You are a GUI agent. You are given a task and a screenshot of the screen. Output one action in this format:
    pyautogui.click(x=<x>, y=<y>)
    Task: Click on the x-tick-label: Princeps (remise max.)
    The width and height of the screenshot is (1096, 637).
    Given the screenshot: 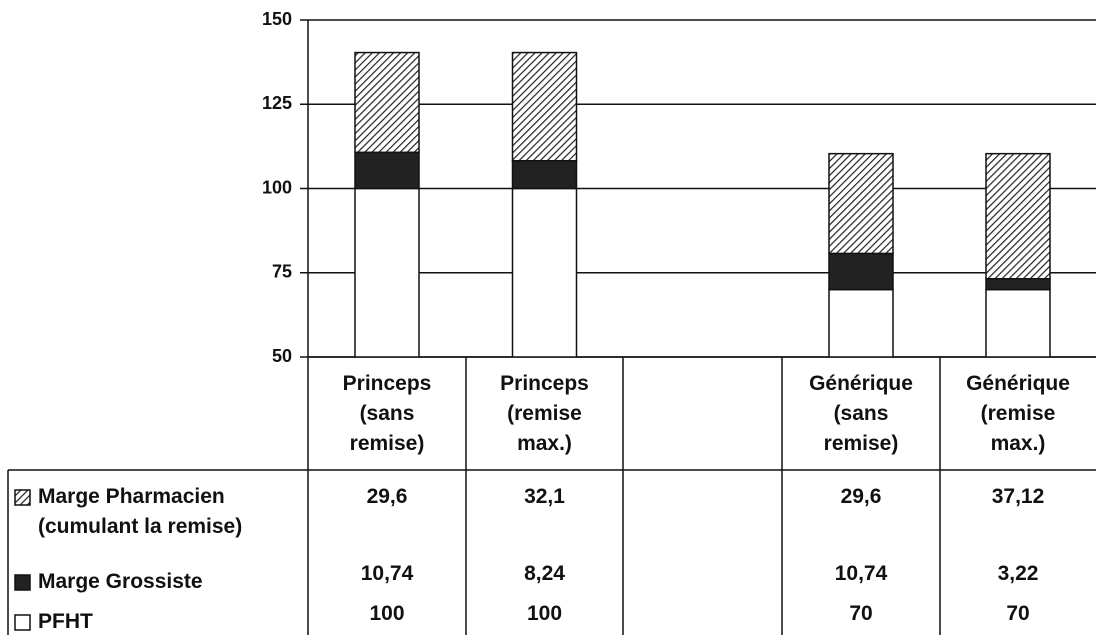 What is the action you would take?
    pyautogui.click(x=544, y=413)
    